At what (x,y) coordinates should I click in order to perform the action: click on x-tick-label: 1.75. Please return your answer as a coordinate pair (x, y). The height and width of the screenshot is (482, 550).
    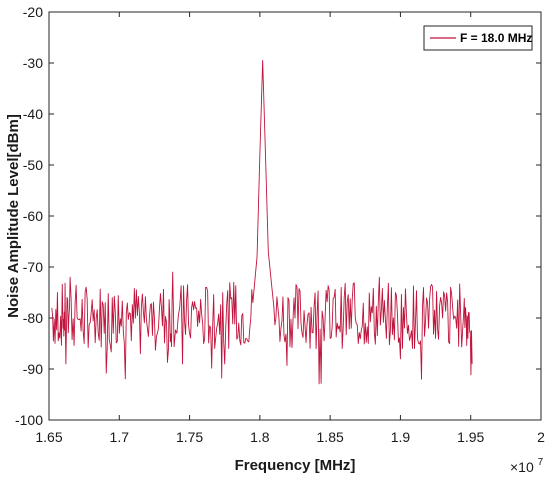
    Looking at the image, I should click on (189, 437).